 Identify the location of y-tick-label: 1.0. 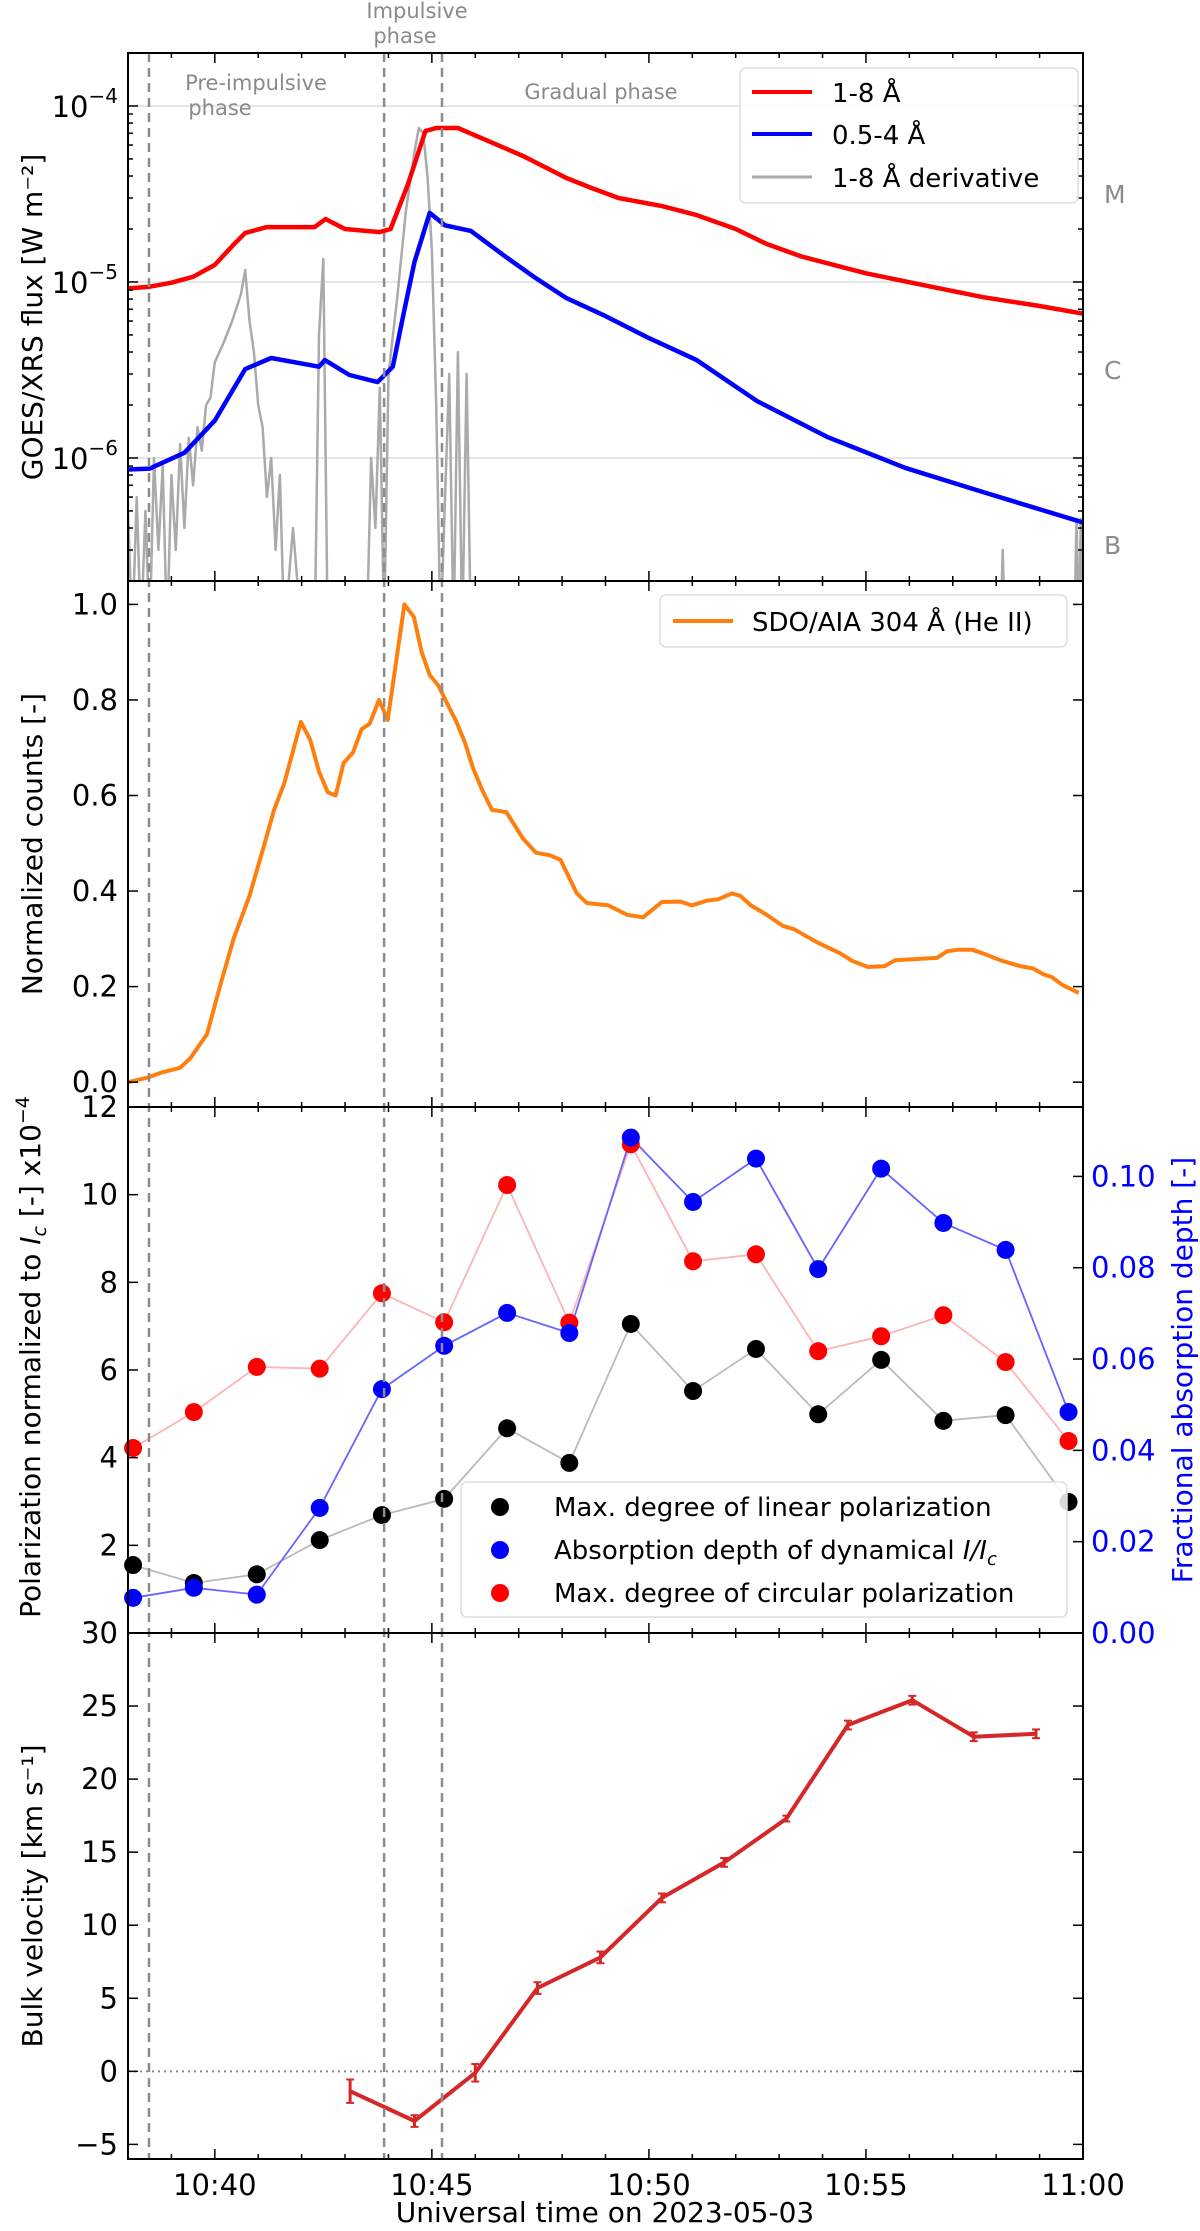
(95, 604).